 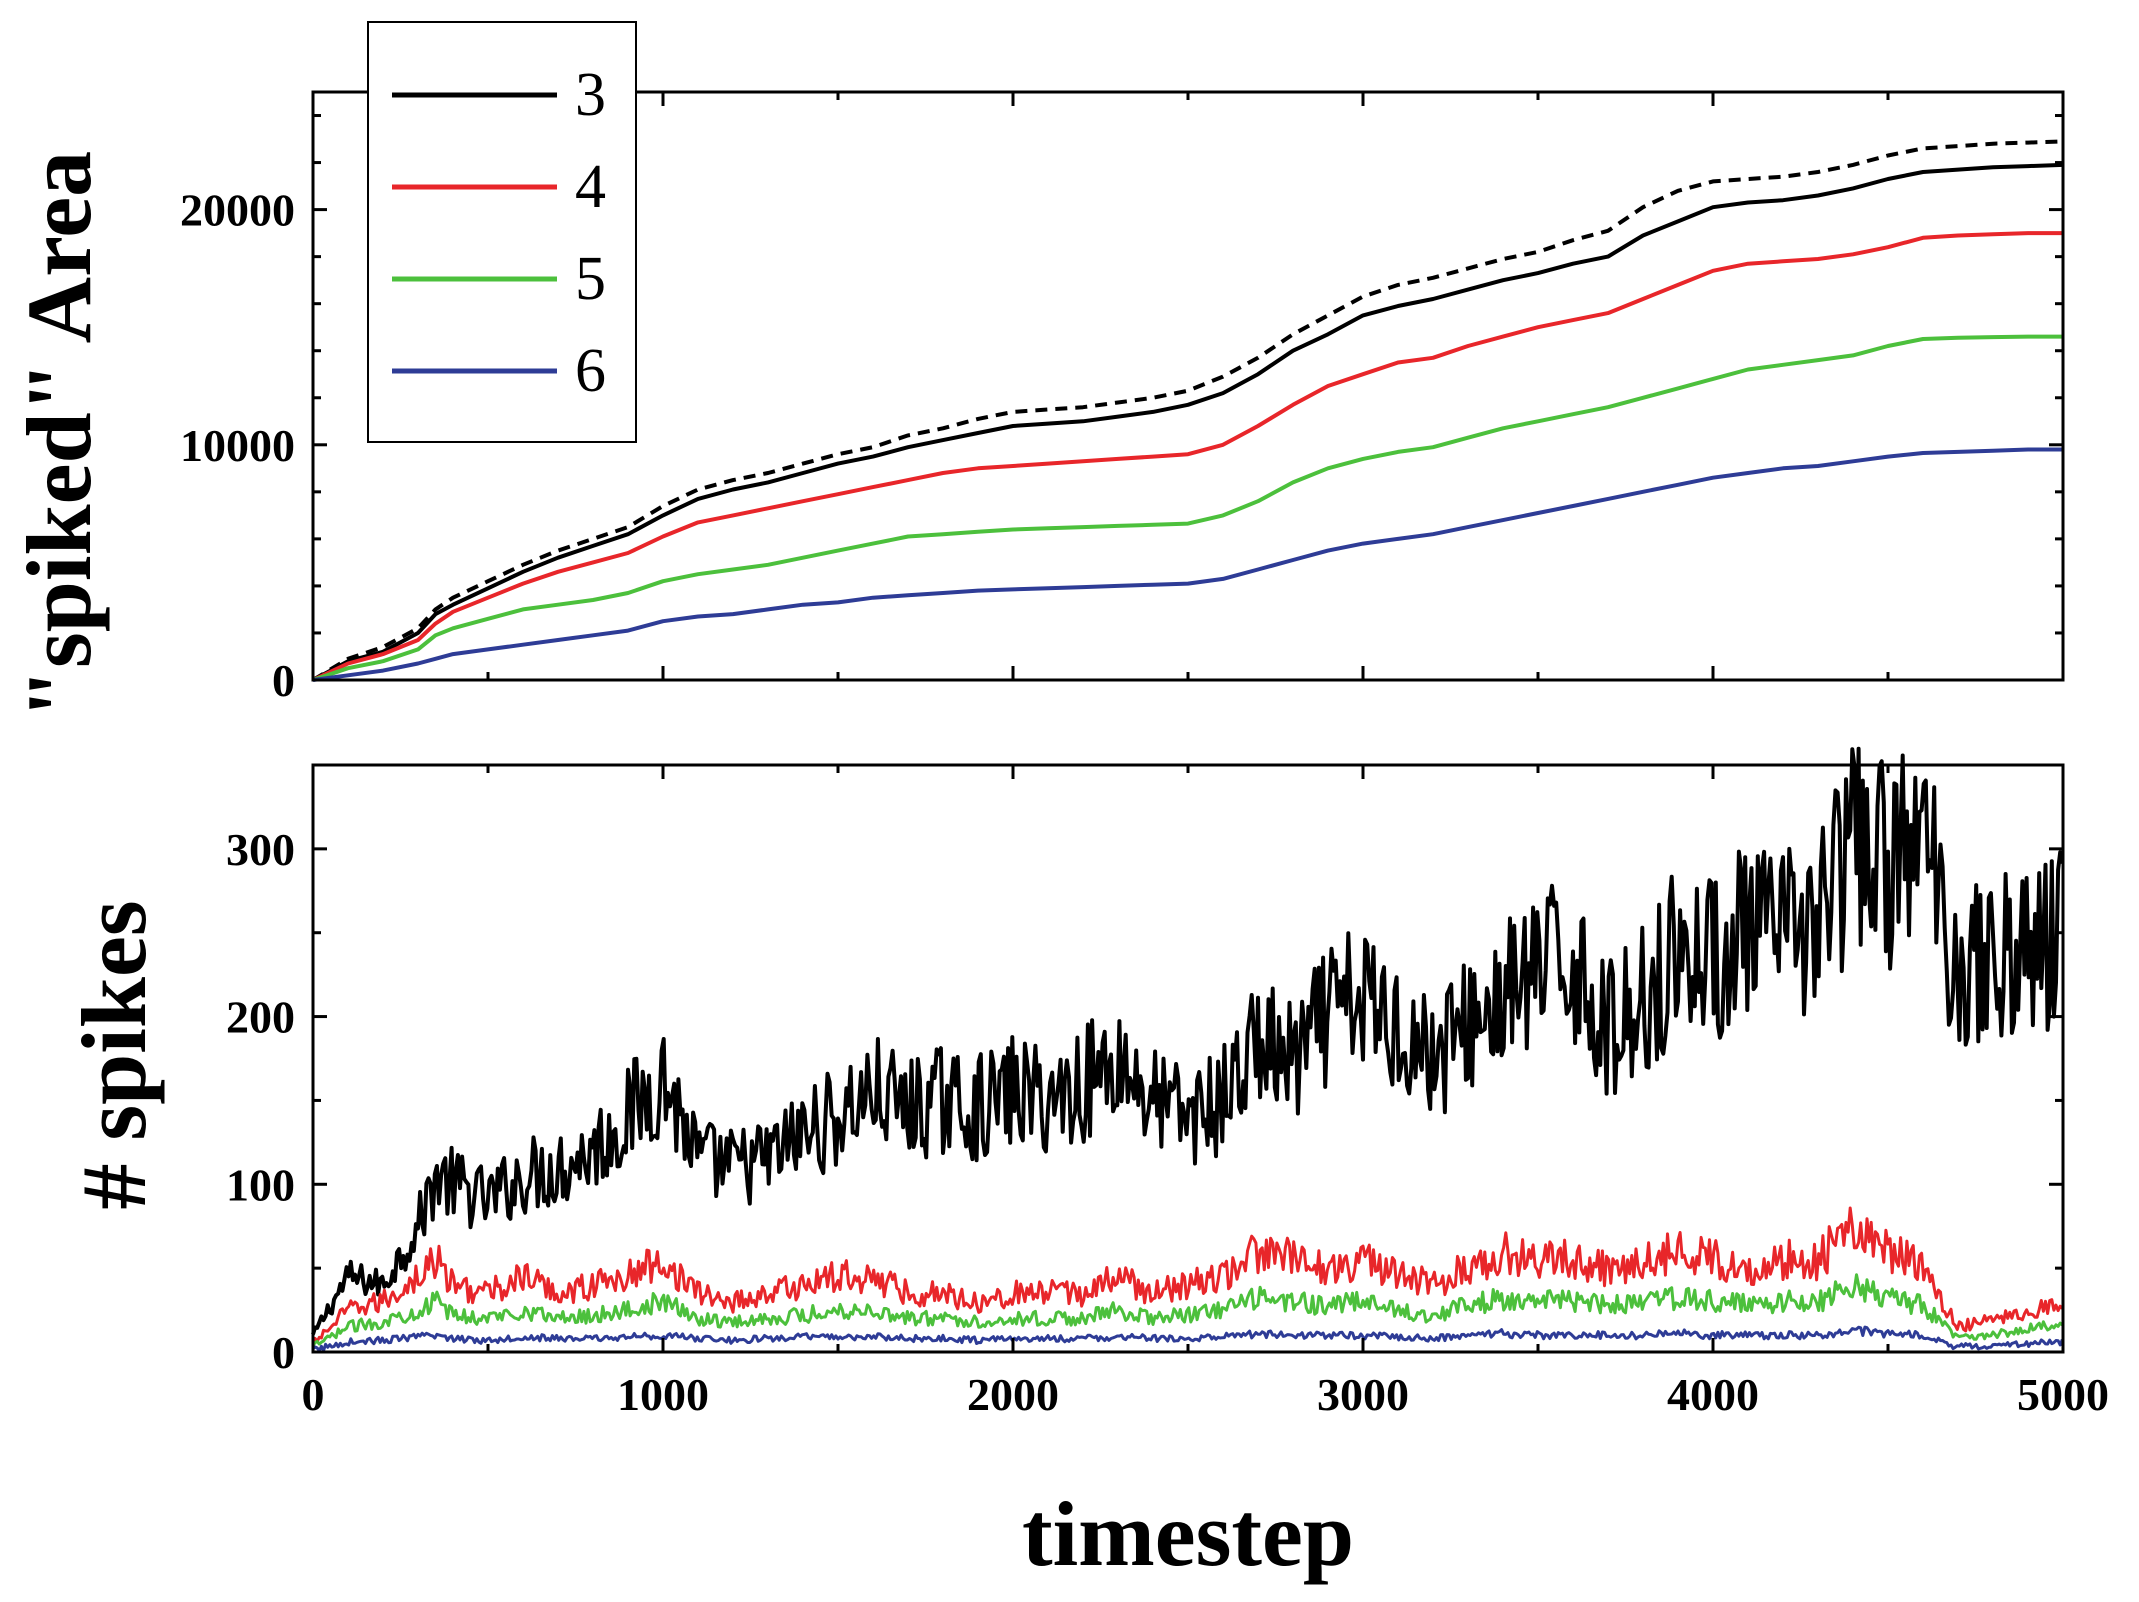 What do you see at coordinates (1713, 1394) in the screenshot?
I see `x-tick-label: 4000` at bounding box center [1713, 1394].